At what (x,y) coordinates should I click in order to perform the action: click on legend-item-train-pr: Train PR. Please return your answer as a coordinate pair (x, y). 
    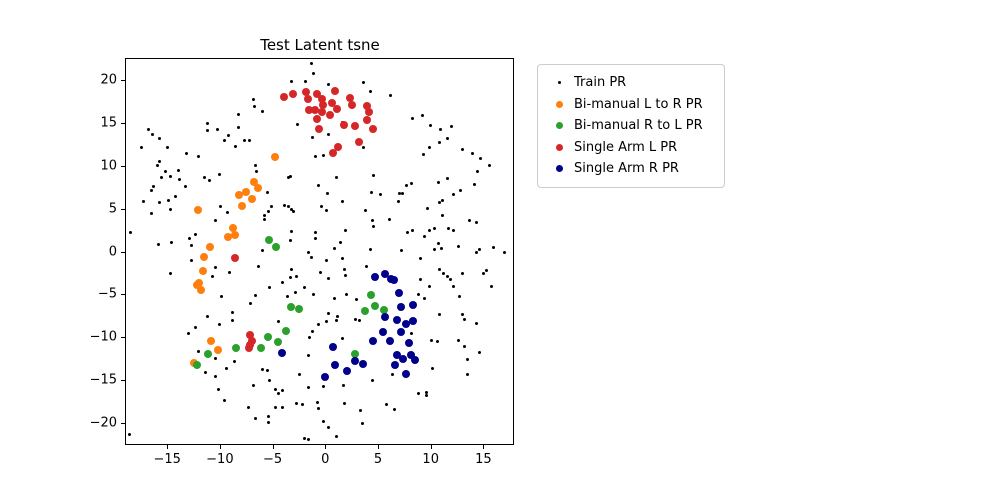
    Looking at the image, I should click on (630, 83).